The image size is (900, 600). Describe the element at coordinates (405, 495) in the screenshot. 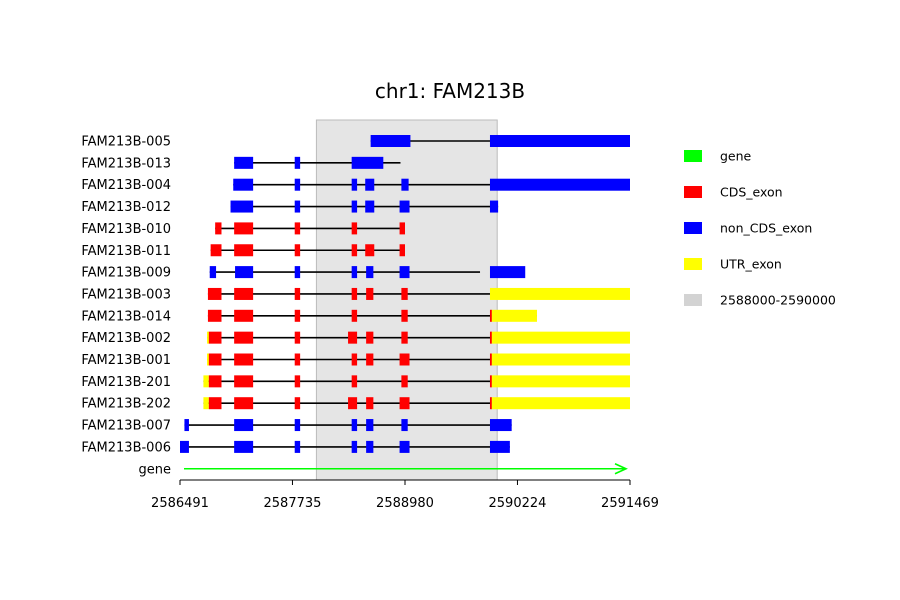

I see `x-axis: 2586491 2587735 2588980 2590224 2591469` at that location.